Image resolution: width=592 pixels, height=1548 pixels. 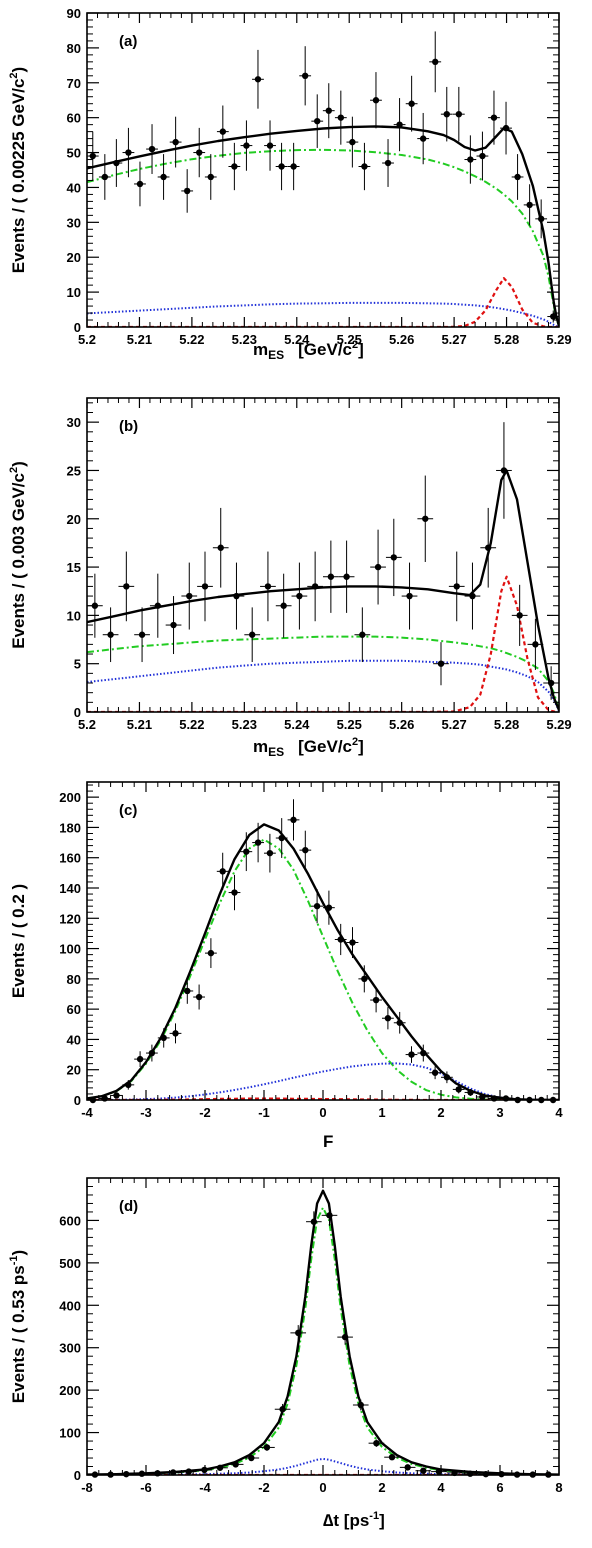 What do you see at coordinates (87, 1487) in the screenshot?
I see `x-tick-label: -8` at bounding box center [87, 1487].